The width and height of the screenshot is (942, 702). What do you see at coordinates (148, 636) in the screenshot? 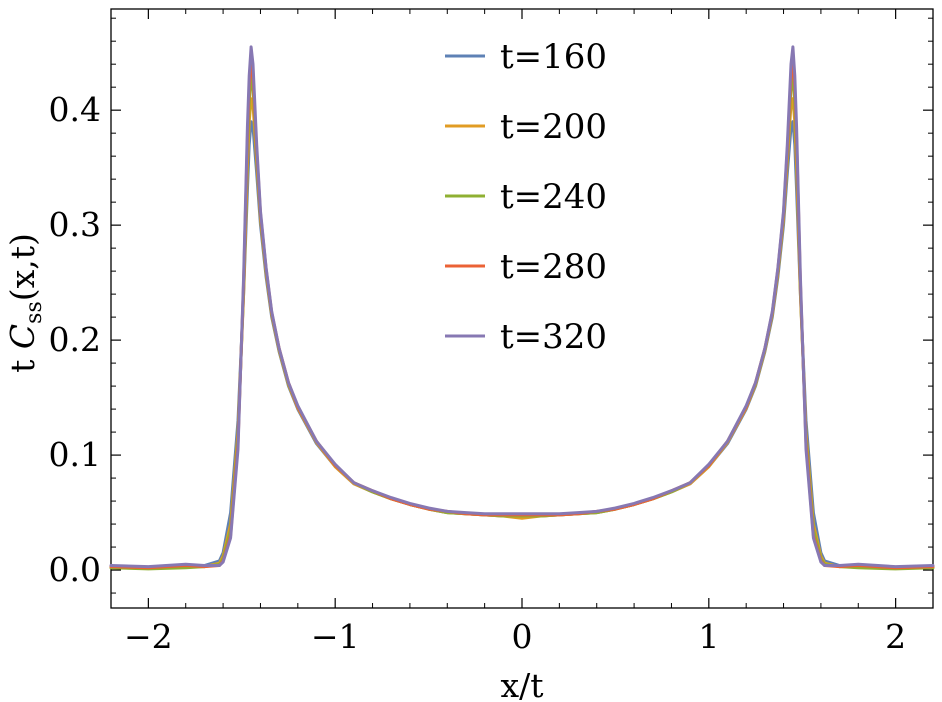
I see `x-tick-label: −2` at bounding box center [148, 636].